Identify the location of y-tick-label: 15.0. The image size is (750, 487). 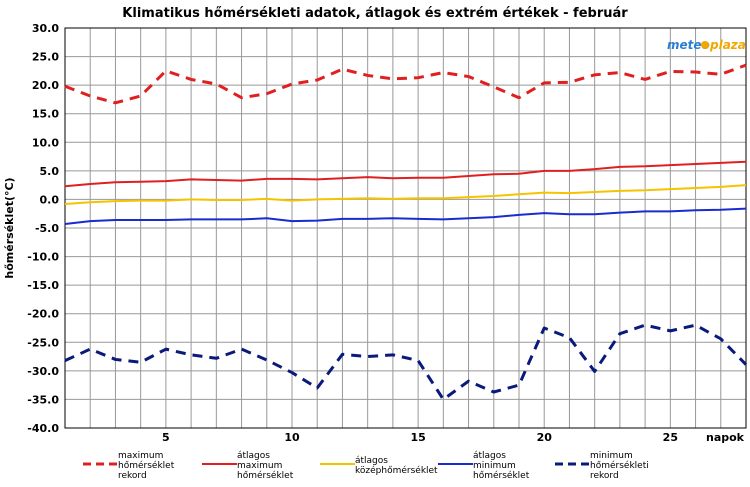
(45, 114).